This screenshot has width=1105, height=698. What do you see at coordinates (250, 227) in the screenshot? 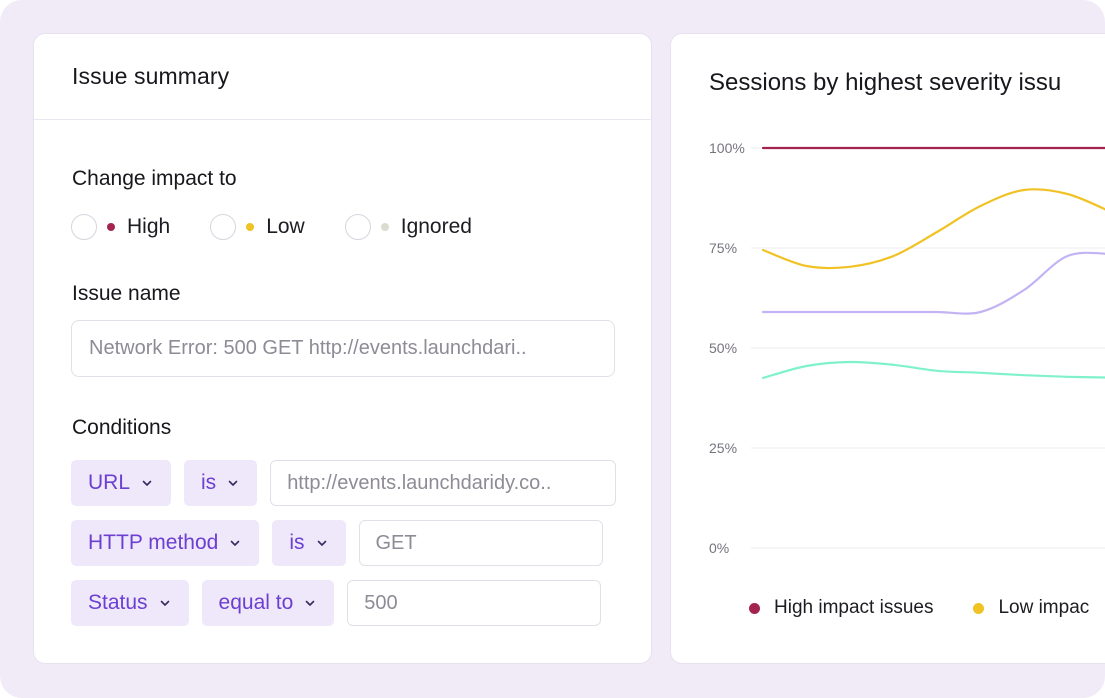
I see `low-color-dot` at bounding box center [250, 227].